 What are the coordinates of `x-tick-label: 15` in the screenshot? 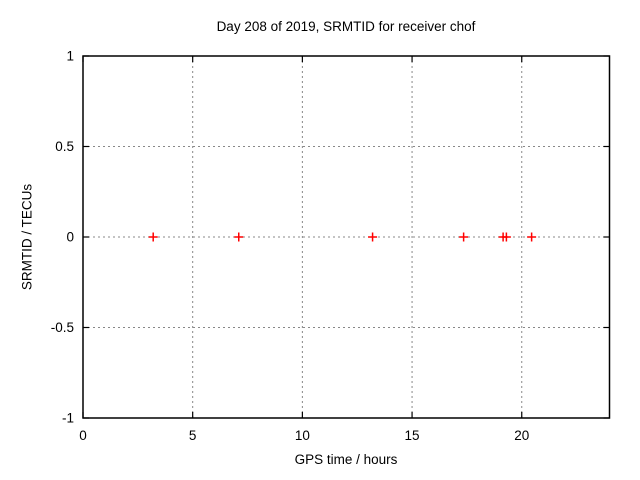 It's located at (412, 435).